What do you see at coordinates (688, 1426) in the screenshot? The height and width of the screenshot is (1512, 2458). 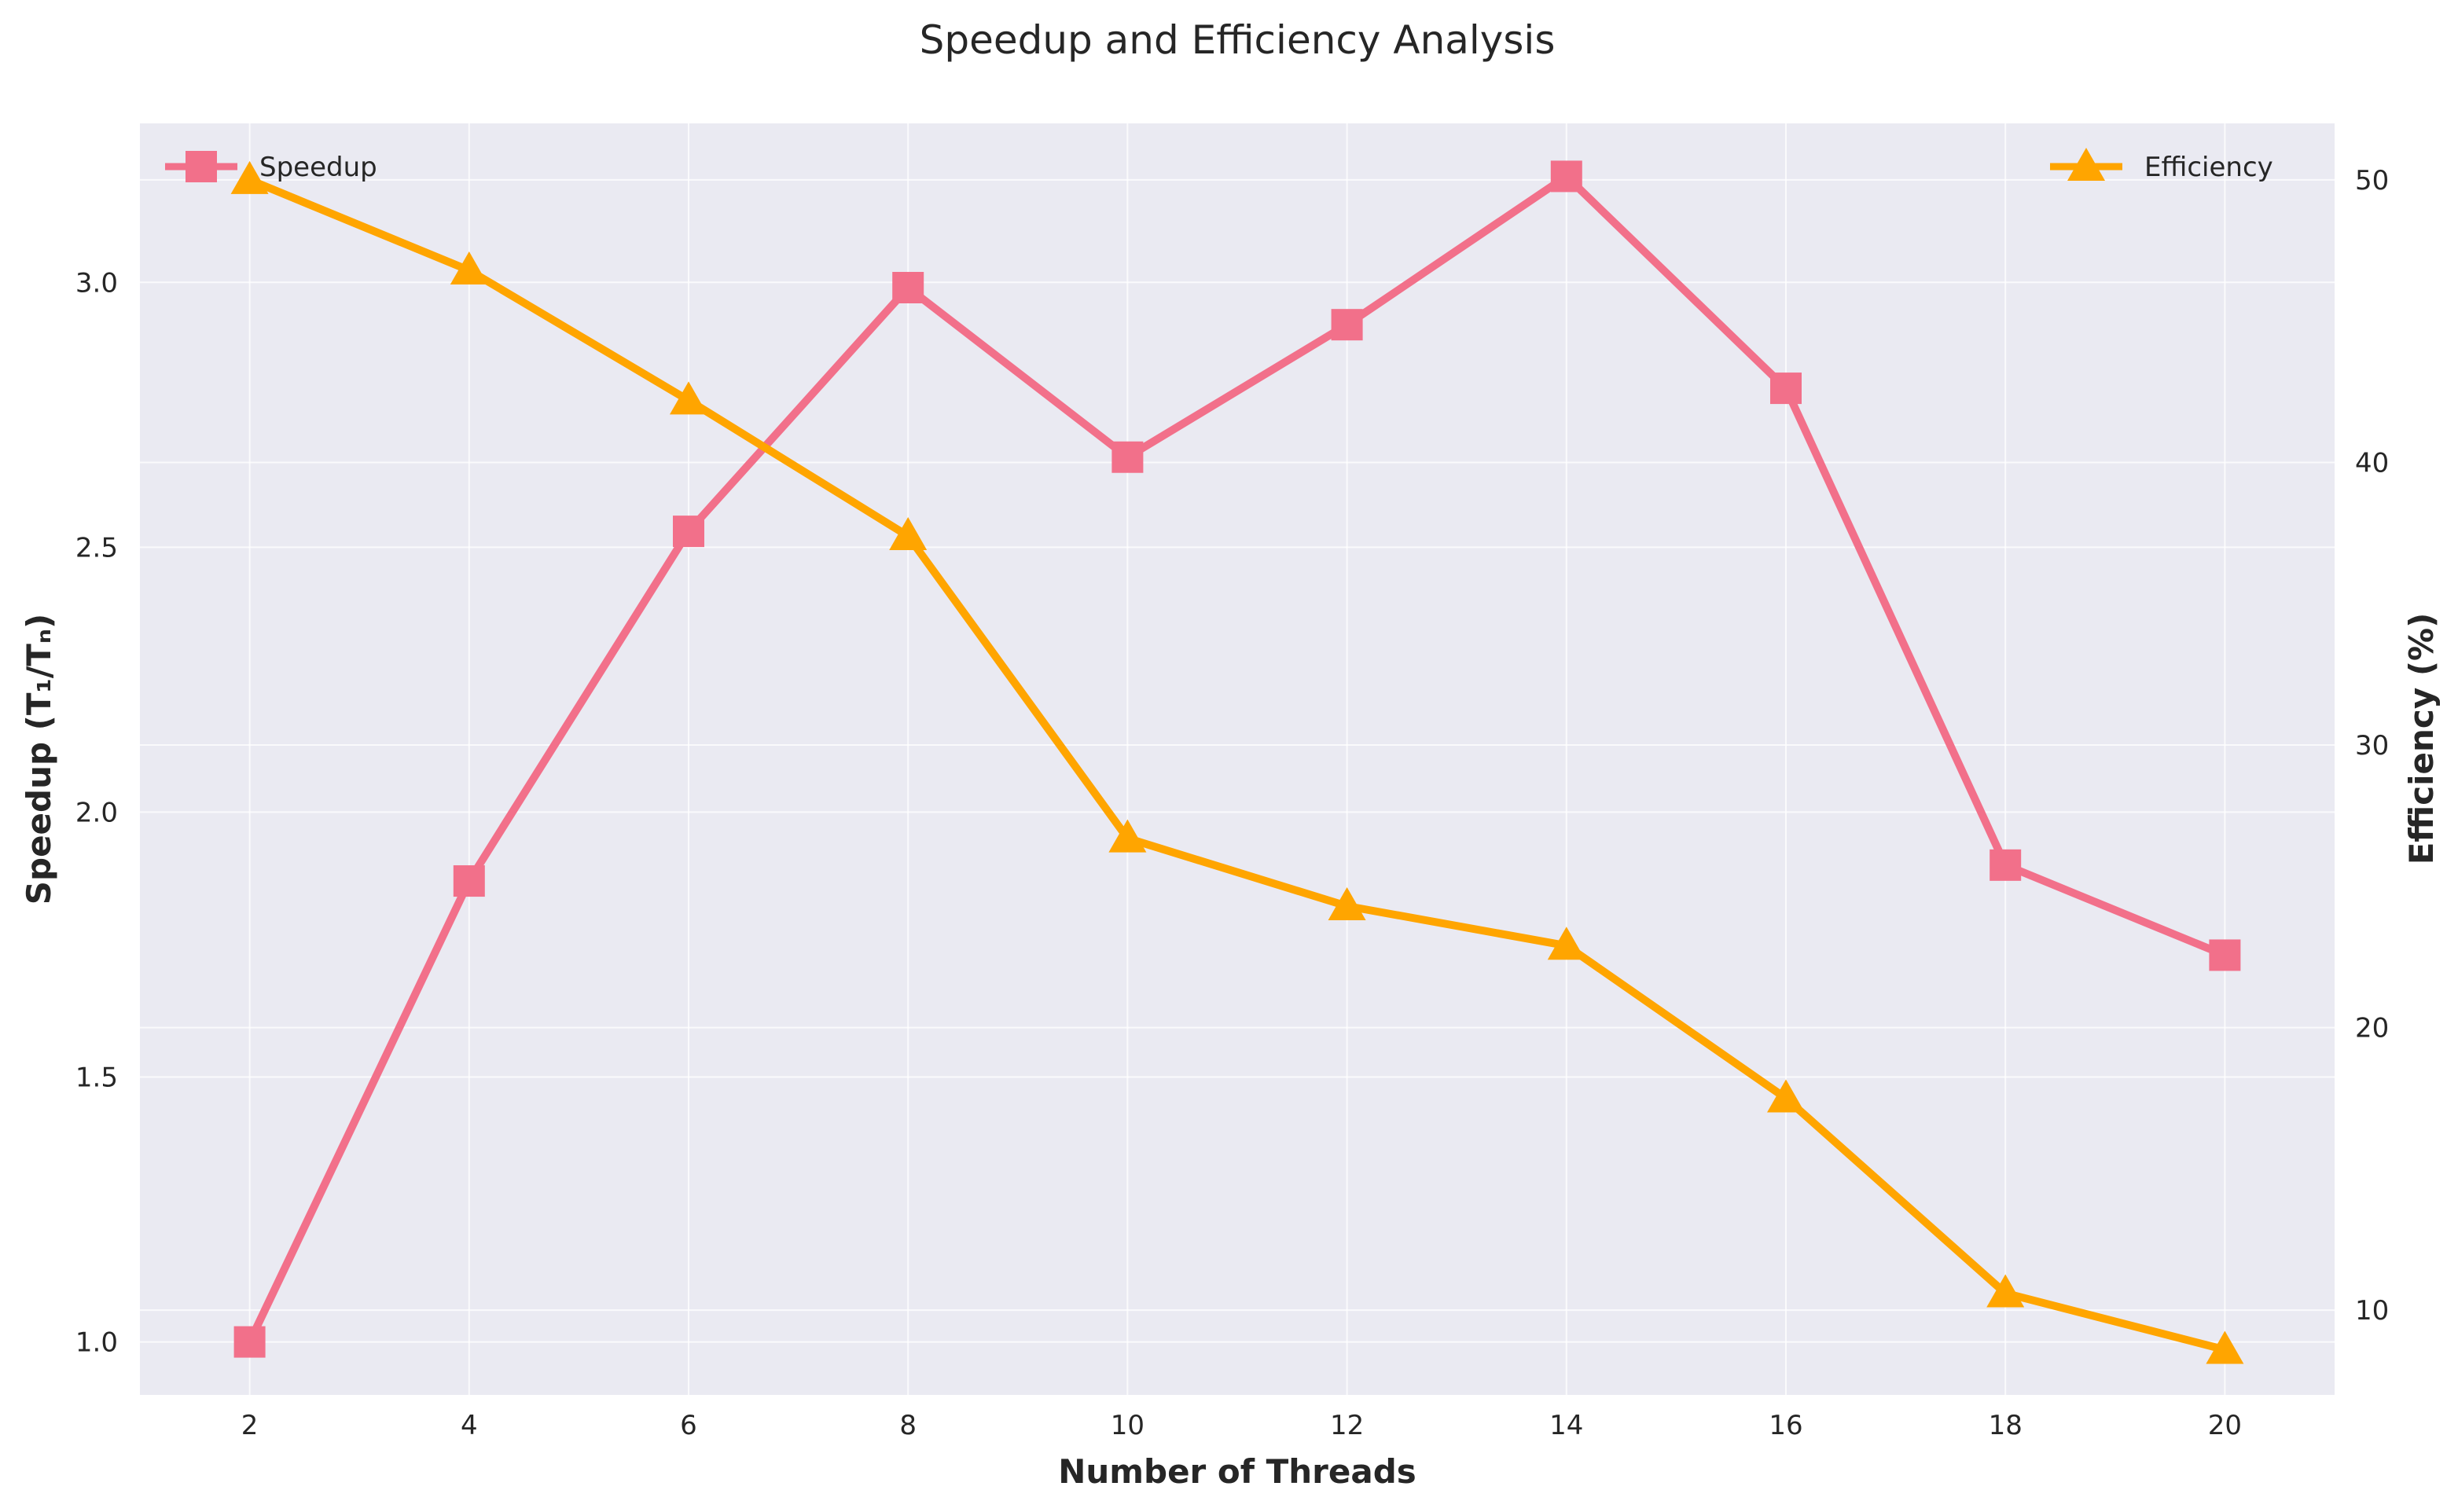 I see `x-tick-label: 6` at bounding box center [688, 1426].